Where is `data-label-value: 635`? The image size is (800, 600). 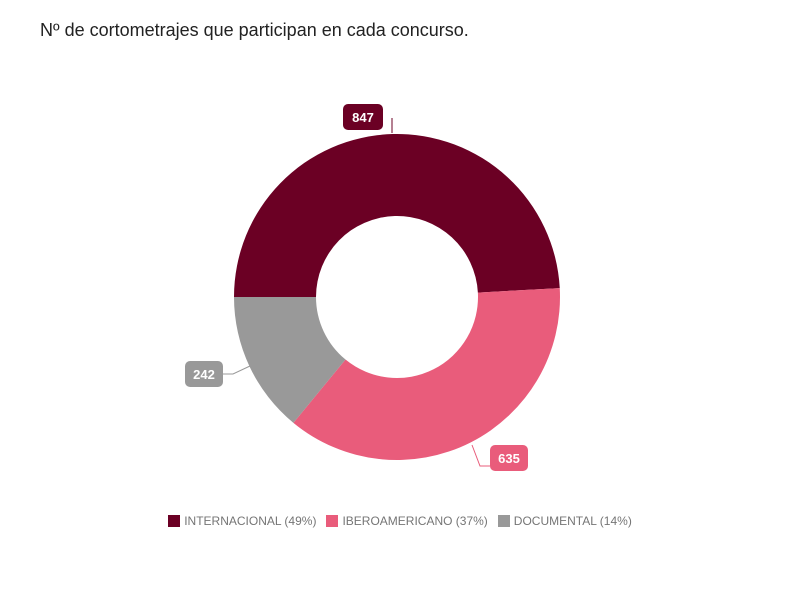
data-label-value: 635 is located at coordinates (509, 458).